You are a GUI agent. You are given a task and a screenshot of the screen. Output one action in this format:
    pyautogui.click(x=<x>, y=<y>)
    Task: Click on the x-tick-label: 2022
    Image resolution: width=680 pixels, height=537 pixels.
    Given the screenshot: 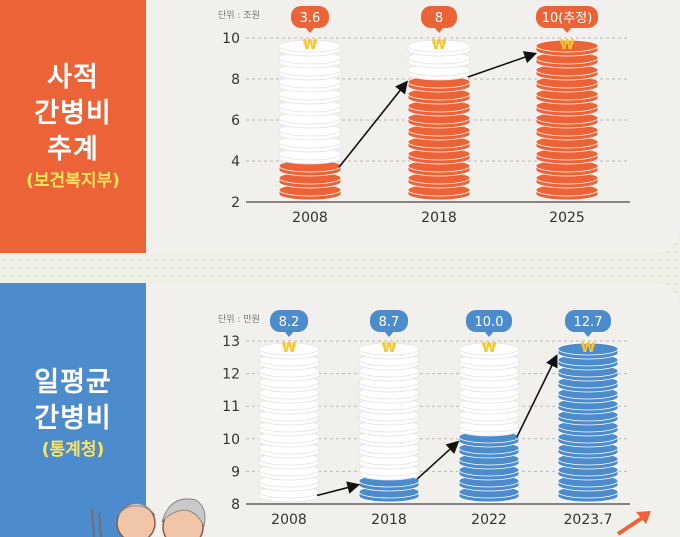 What is the action you would take?
    pyautogui.click(x=489, y=520)
    